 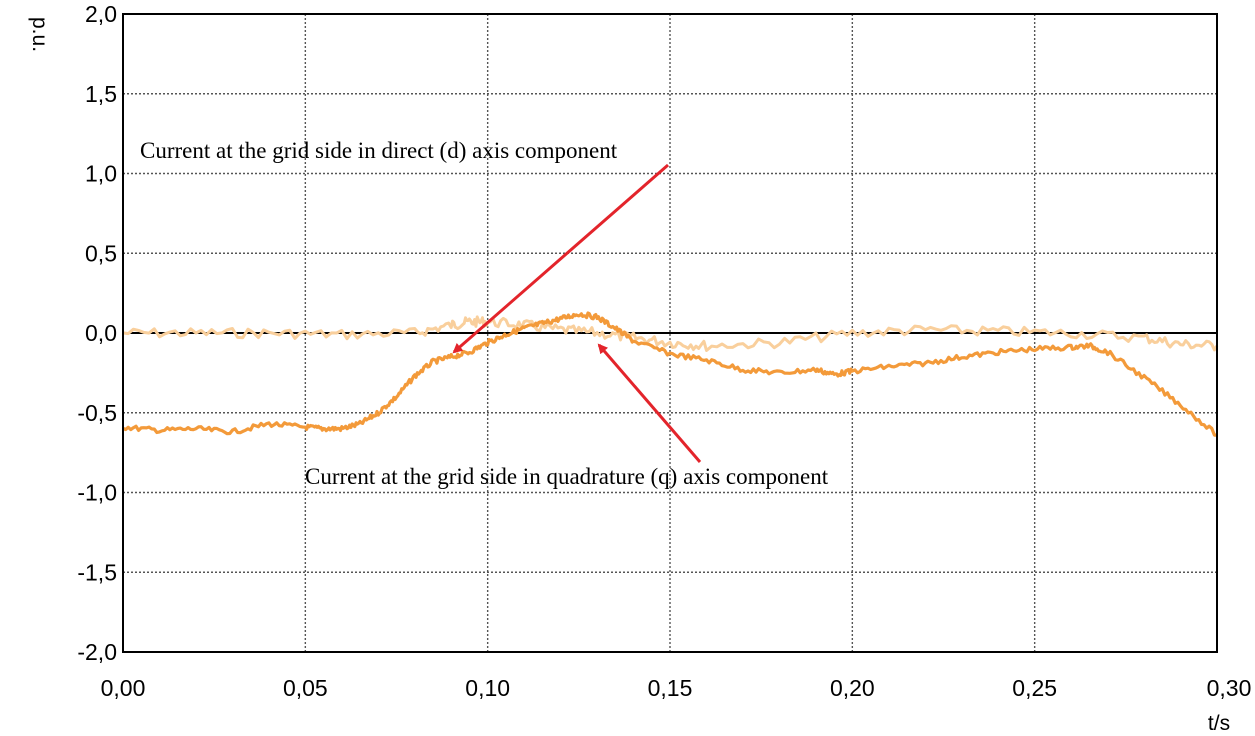 I want to click on series-line-q-axis, so click(x=670, y=333).